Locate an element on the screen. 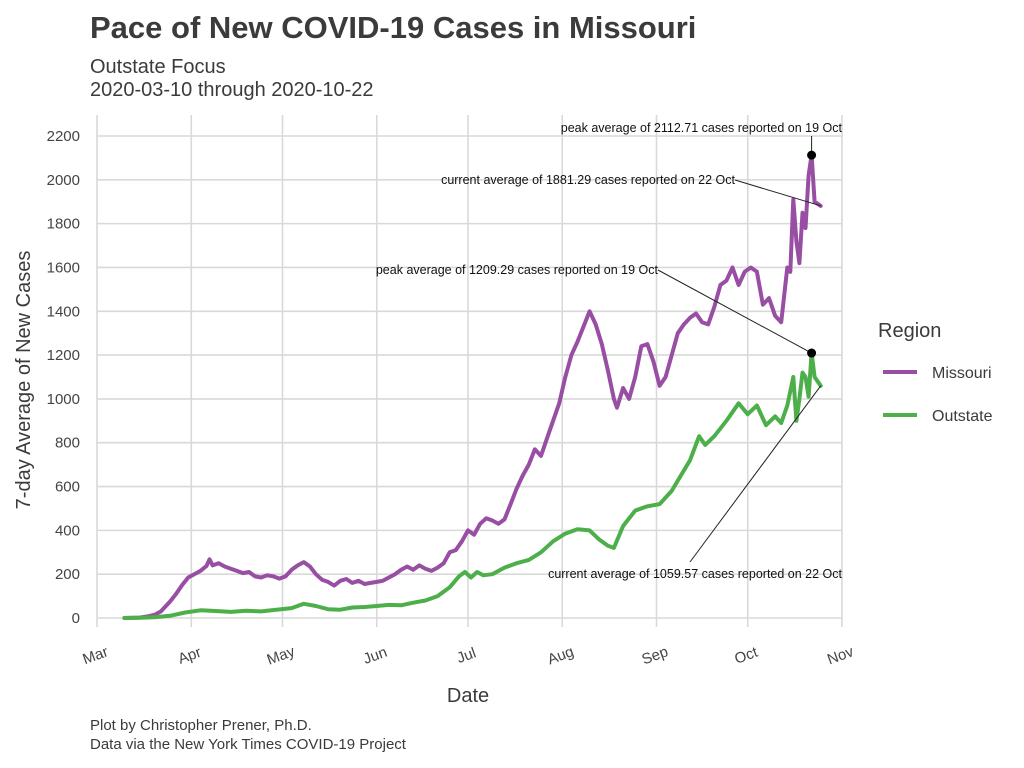 The width and height of the screenshot is (1024, 768). leader-line-missouri-current is located at coordinates (777, 193).